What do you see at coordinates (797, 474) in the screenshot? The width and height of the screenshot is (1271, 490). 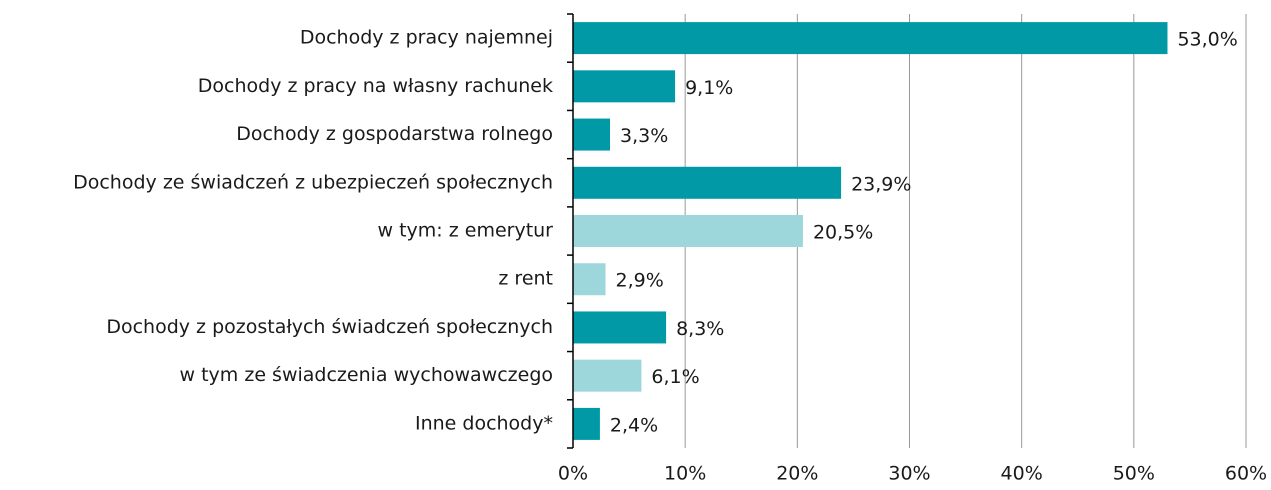 I see `x-tick-label: 20%` at bounding box center [797, 474].